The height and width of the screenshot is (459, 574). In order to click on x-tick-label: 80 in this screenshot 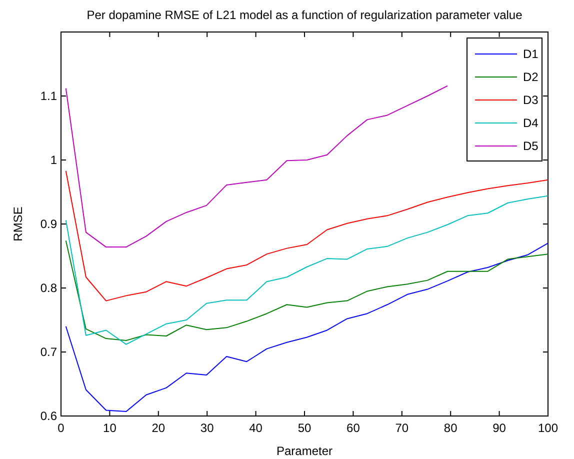, I will do `click(451, 428)`.